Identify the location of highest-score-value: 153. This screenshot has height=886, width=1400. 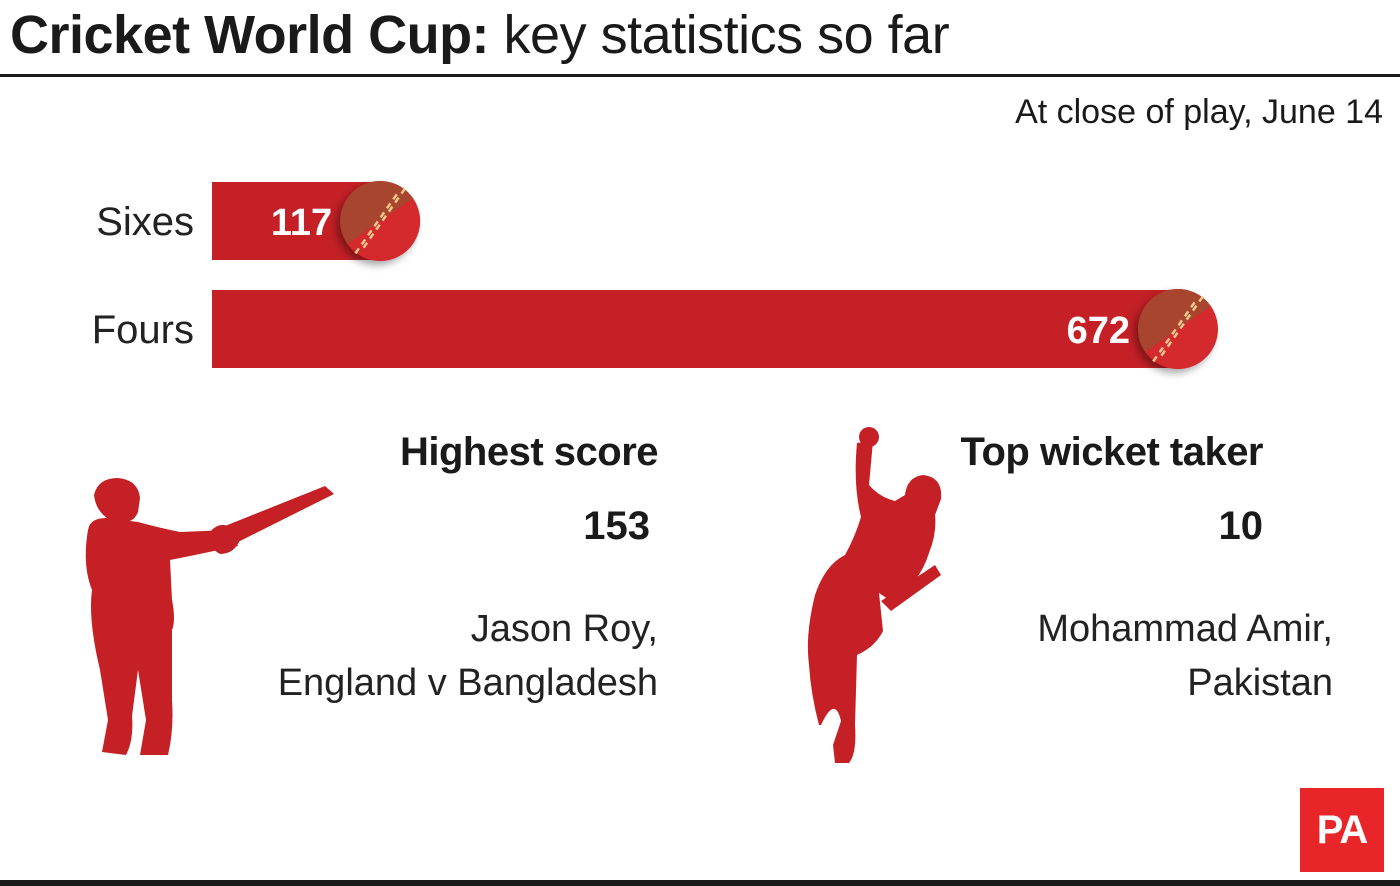
(616, 526).